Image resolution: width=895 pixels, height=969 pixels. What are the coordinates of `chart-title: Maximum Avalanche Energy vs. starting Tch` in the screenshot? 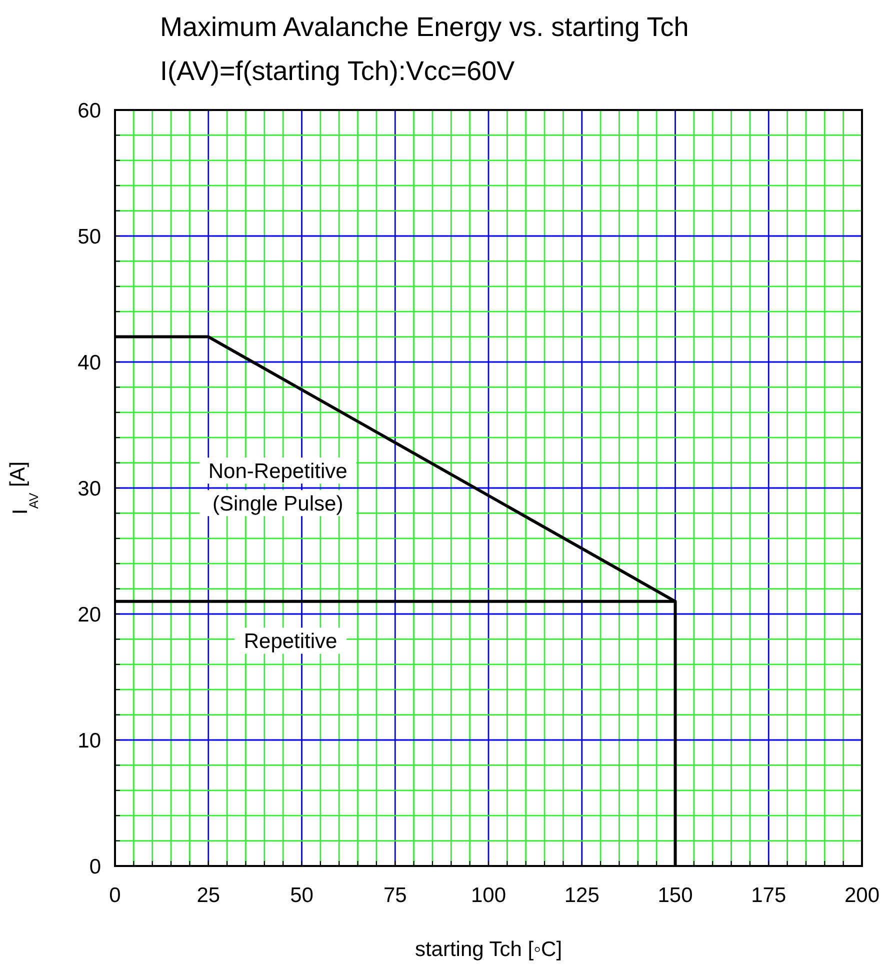 It's located at (424, 27).